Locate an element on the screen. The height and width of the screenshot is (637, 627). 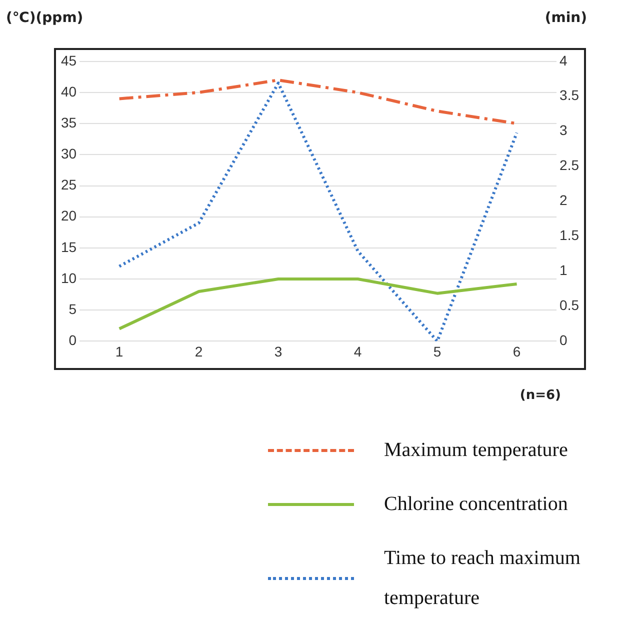
x-tick-label: 5 is located at coordinates (437, 351).